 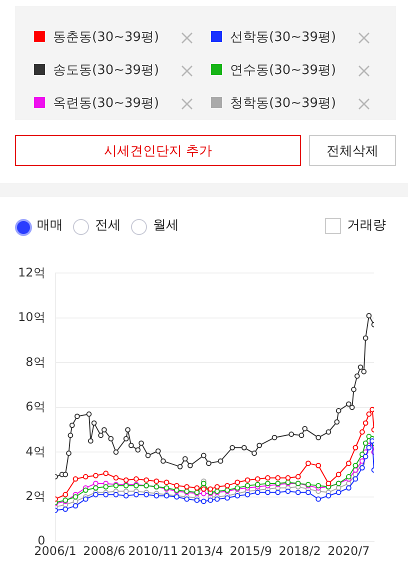 What do you see at coordinates (299, 551) in the screenshot?
I see `x-tick-label: 2018/2` at bounding box center [299, 551].